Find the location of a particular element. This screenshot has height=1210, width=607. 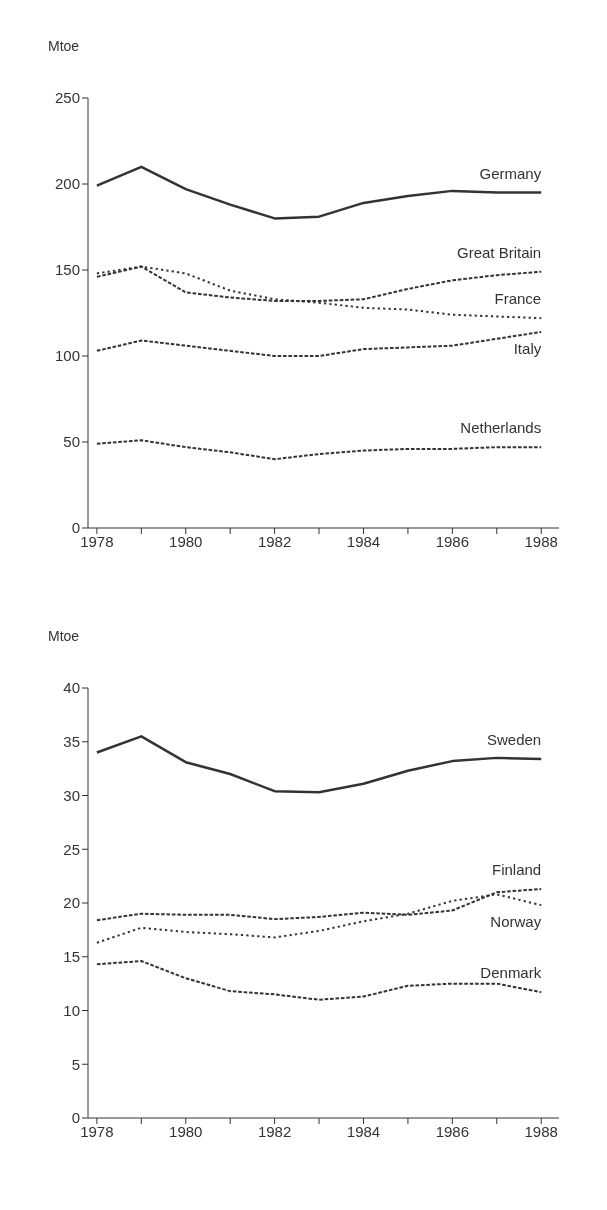

y-tick-label: 10 is located at coordinates (71, 1010).